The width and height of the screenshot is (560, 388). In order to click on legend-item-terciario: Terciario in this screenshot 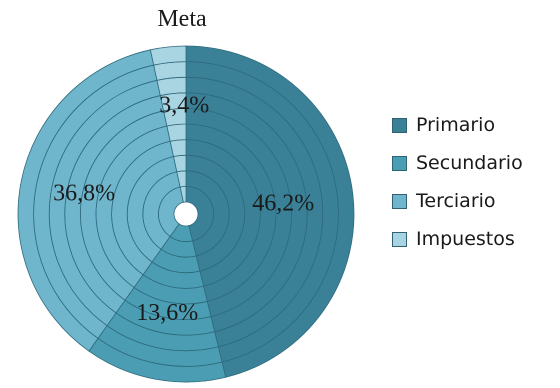, I will do `click(457, 201)`.